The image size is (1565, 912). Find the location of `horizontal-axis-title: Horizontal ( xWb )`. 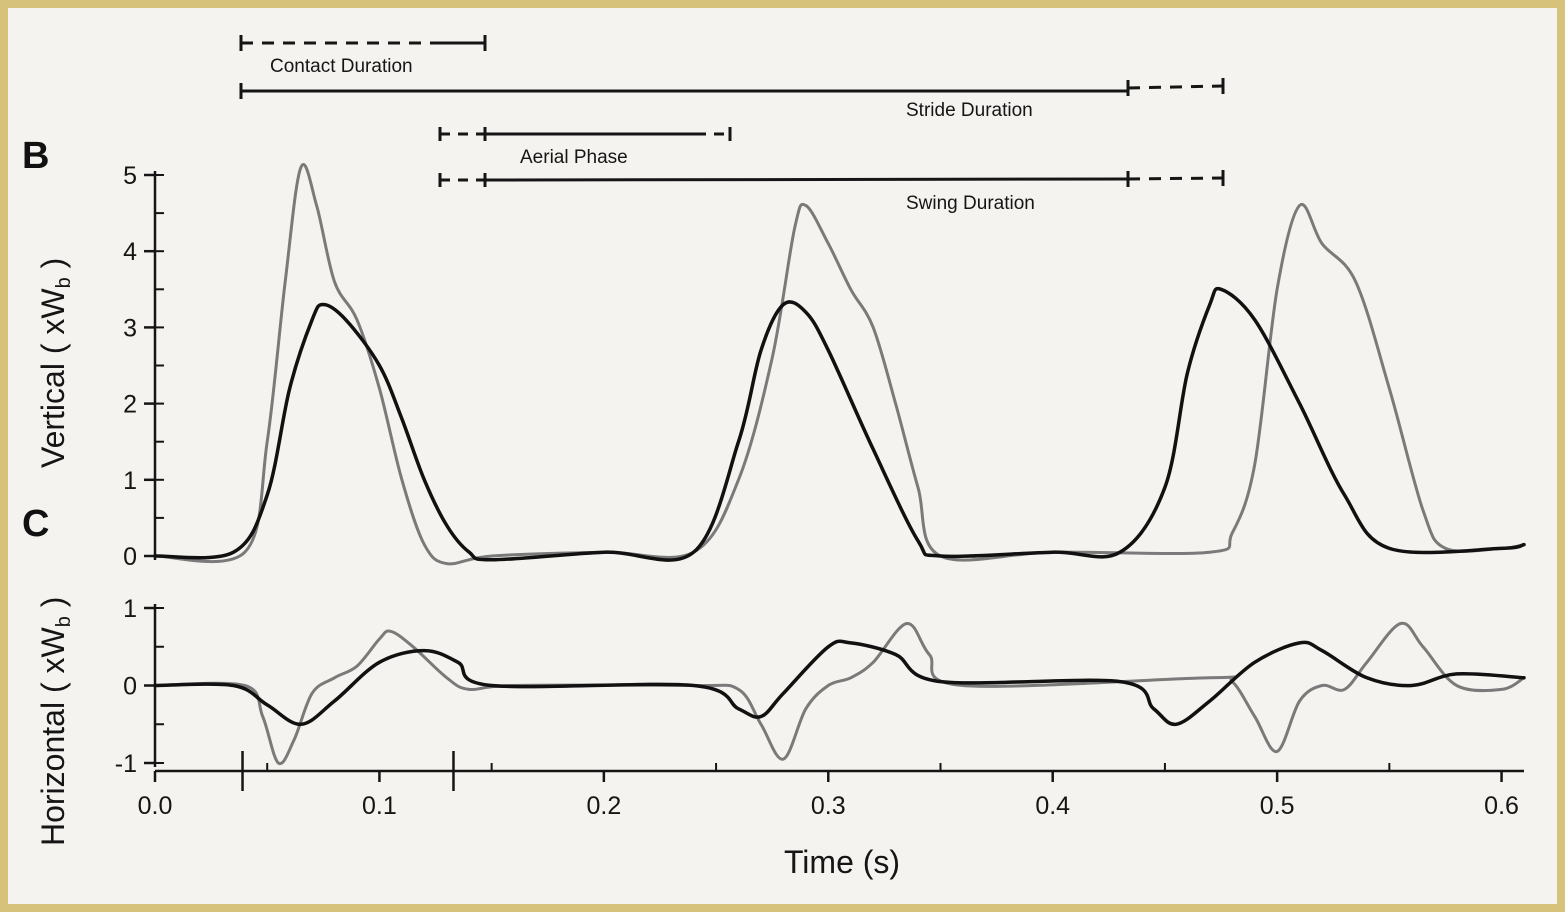

horizontal-axis-title: Horizontal ( xWb ) is located at coordinates (55, 721).